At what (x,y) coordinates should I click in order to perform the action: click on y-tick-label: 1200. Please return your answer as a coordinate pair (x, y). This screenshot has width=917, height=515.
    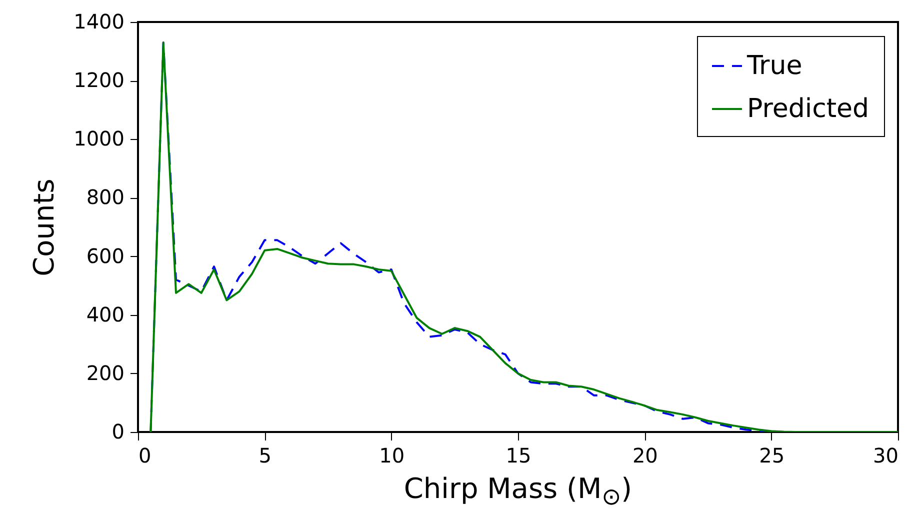
    Looking at the image, I should click on (99, 80).